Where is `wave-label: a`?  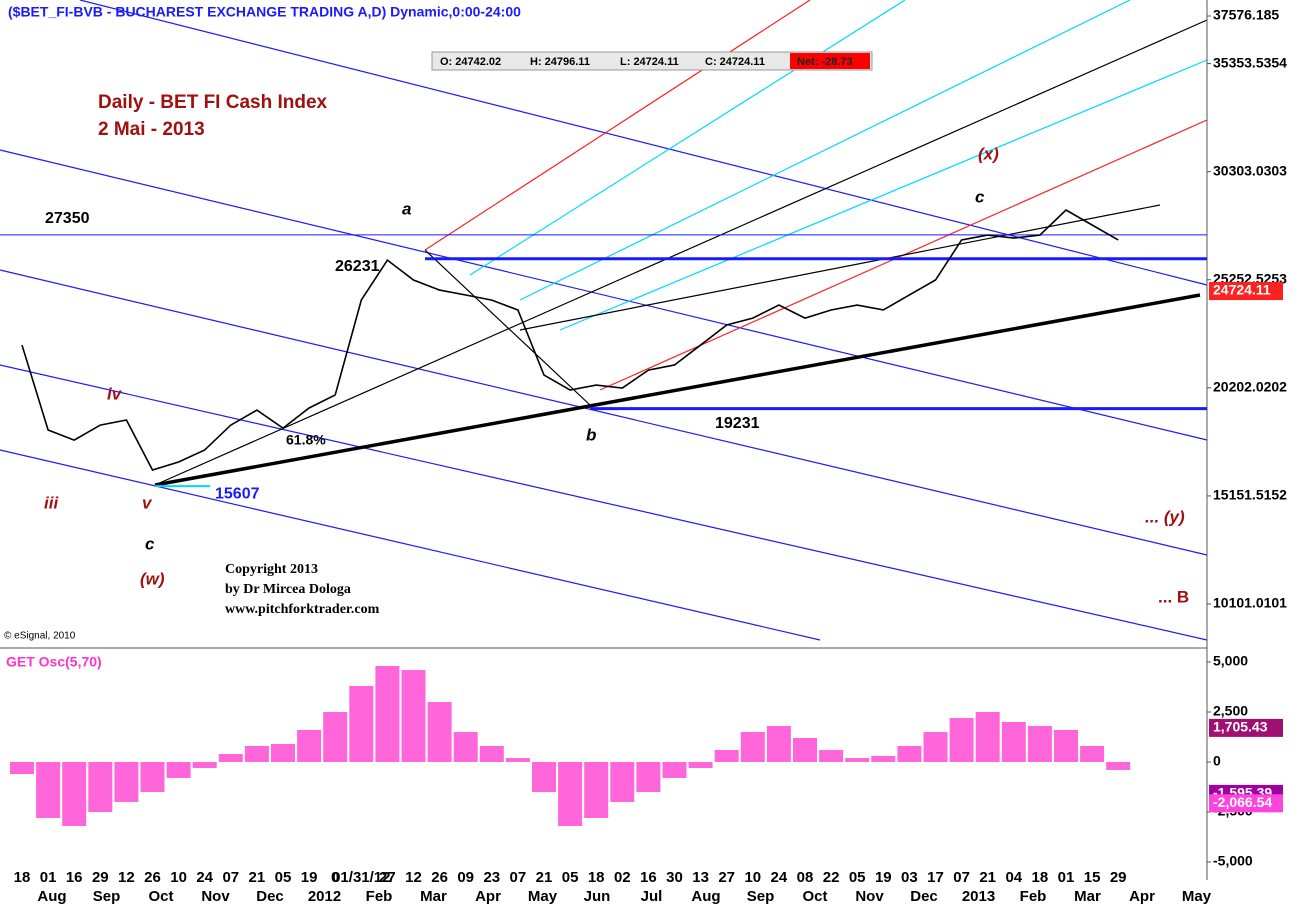 wave-label: a is located at coordinates (406, 208).